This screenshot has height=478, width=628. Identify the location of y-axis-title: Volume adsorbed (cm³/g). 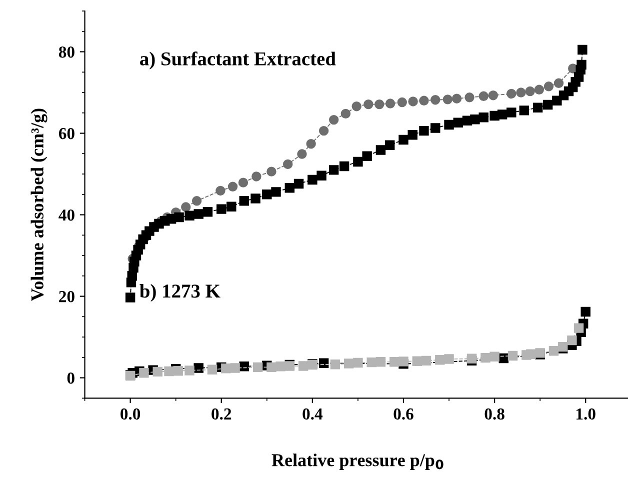
(39, 205).